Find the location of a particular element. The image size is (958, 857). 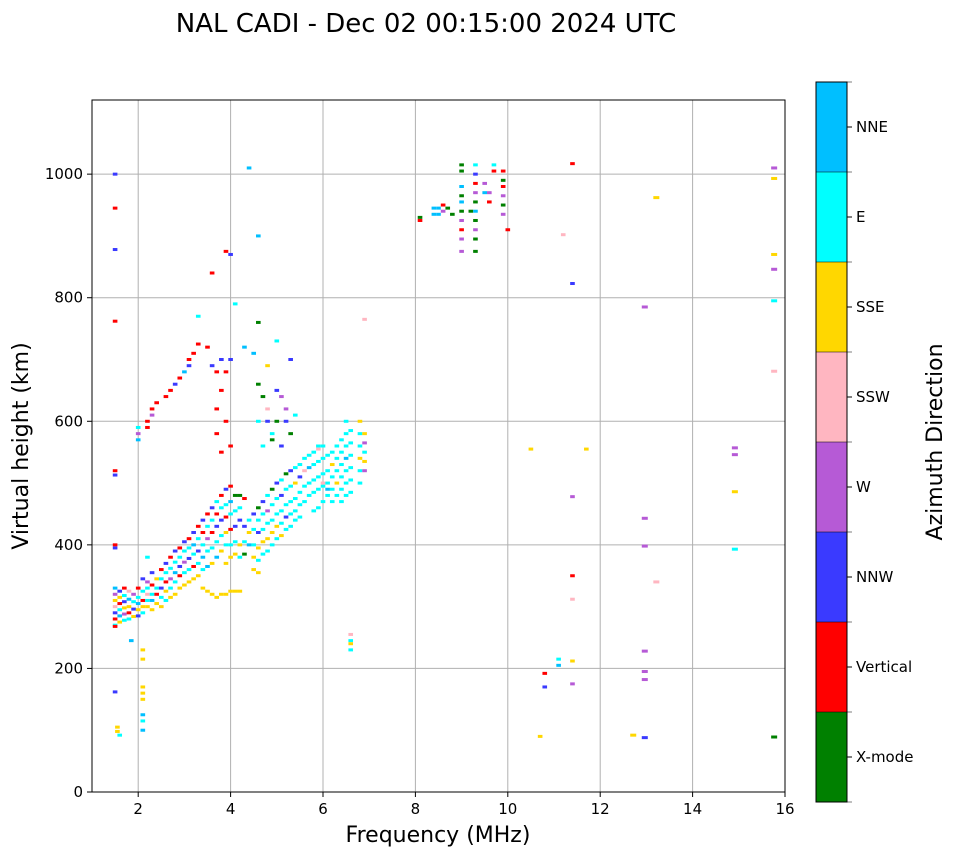

colorbar-swatch-ssw is located at coordinates (831, 397).